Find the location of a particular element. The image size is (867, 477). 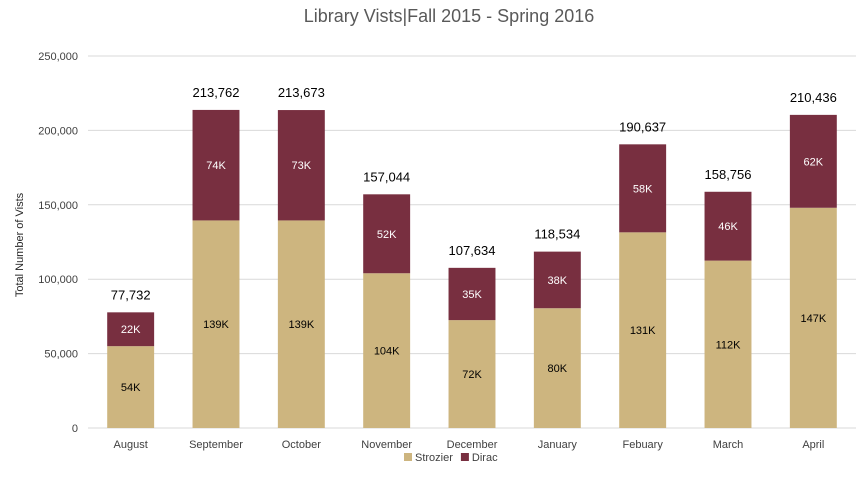

y-tick-label: 50,000 is located at coordinates (61, 355).